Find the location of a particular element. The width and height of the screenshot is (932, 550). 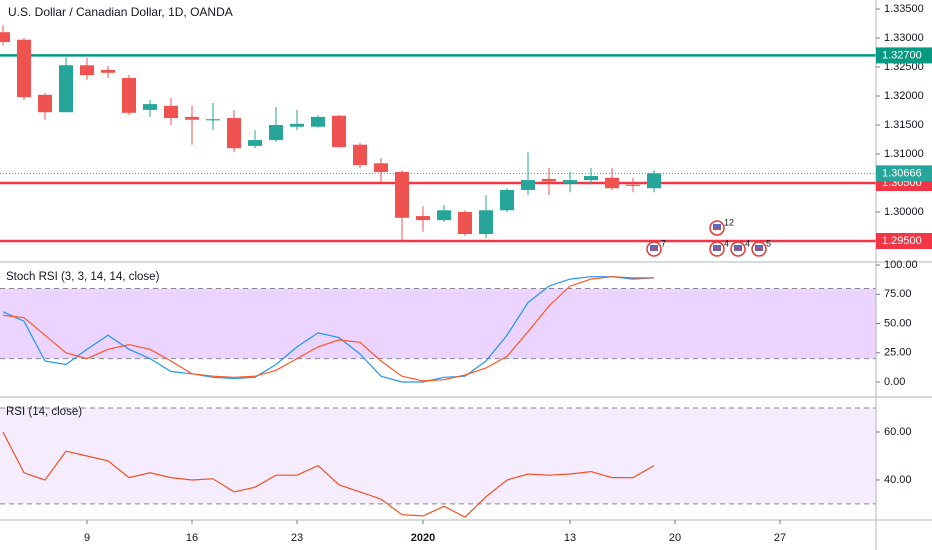

x-tick-label: 9 is located at coordinates (87, 538).